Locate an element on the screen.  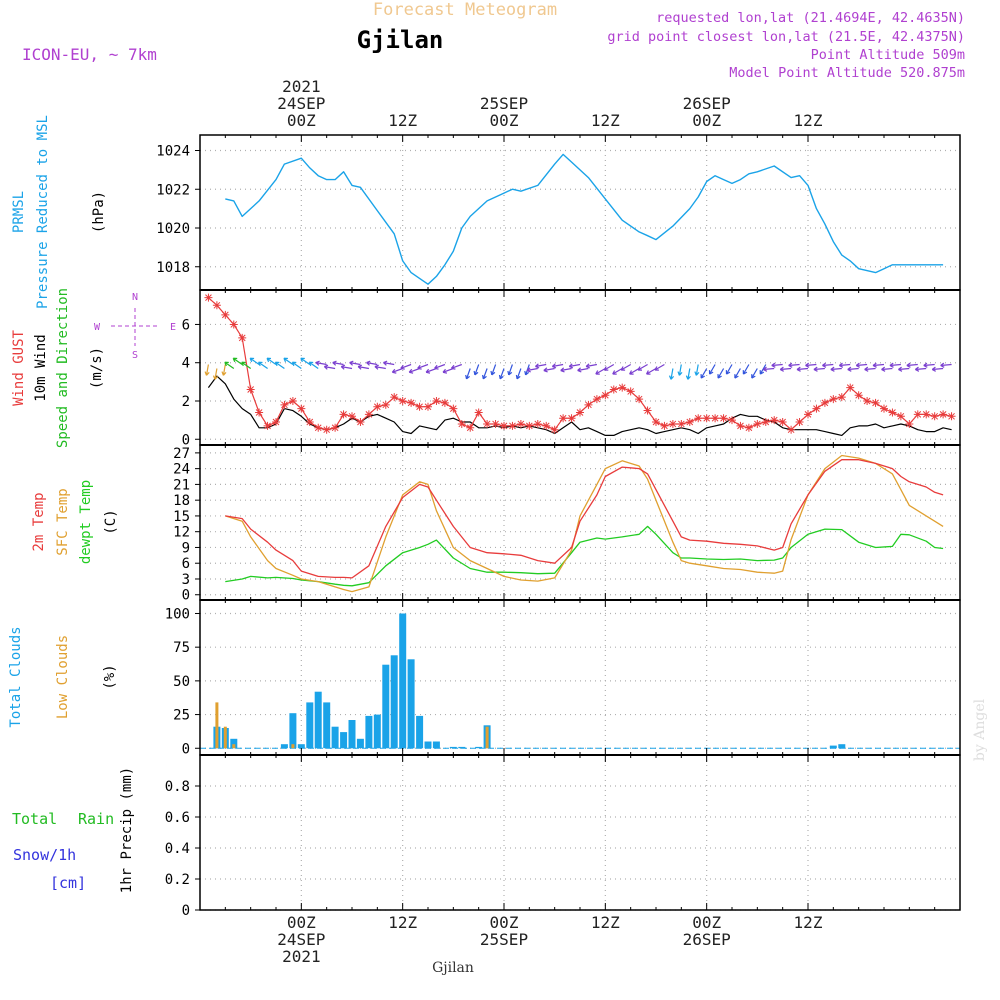
panel-frame-wind is located at coordinates (580, 367).